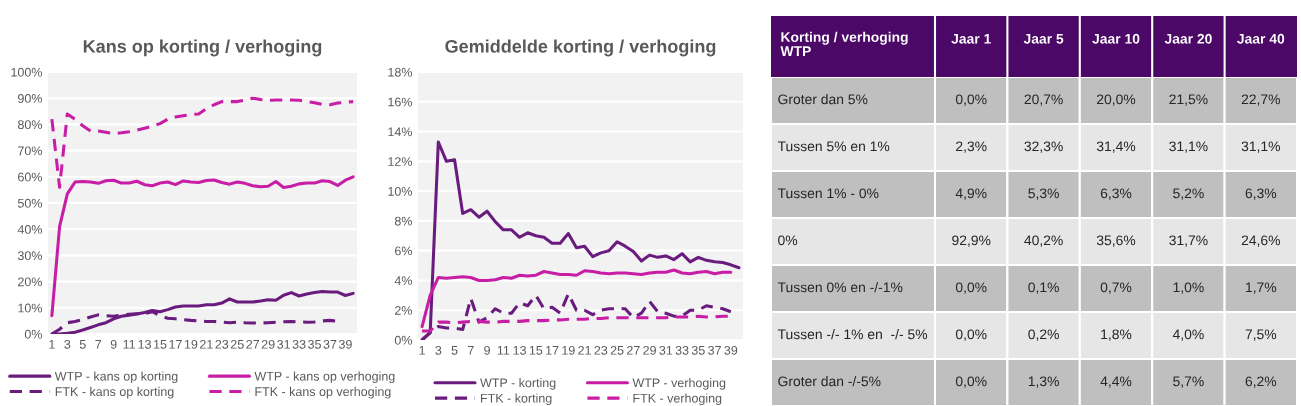 The height and width of the screenshot is (406, 1301). I want to click on category-label: Tussen 5% en 1%, so click(833, 146).